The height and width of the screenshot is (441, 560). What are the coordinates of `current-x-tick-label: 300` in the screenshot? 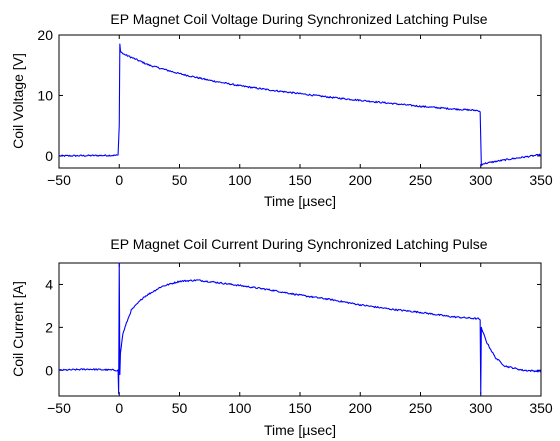 It's located at (481, 408).